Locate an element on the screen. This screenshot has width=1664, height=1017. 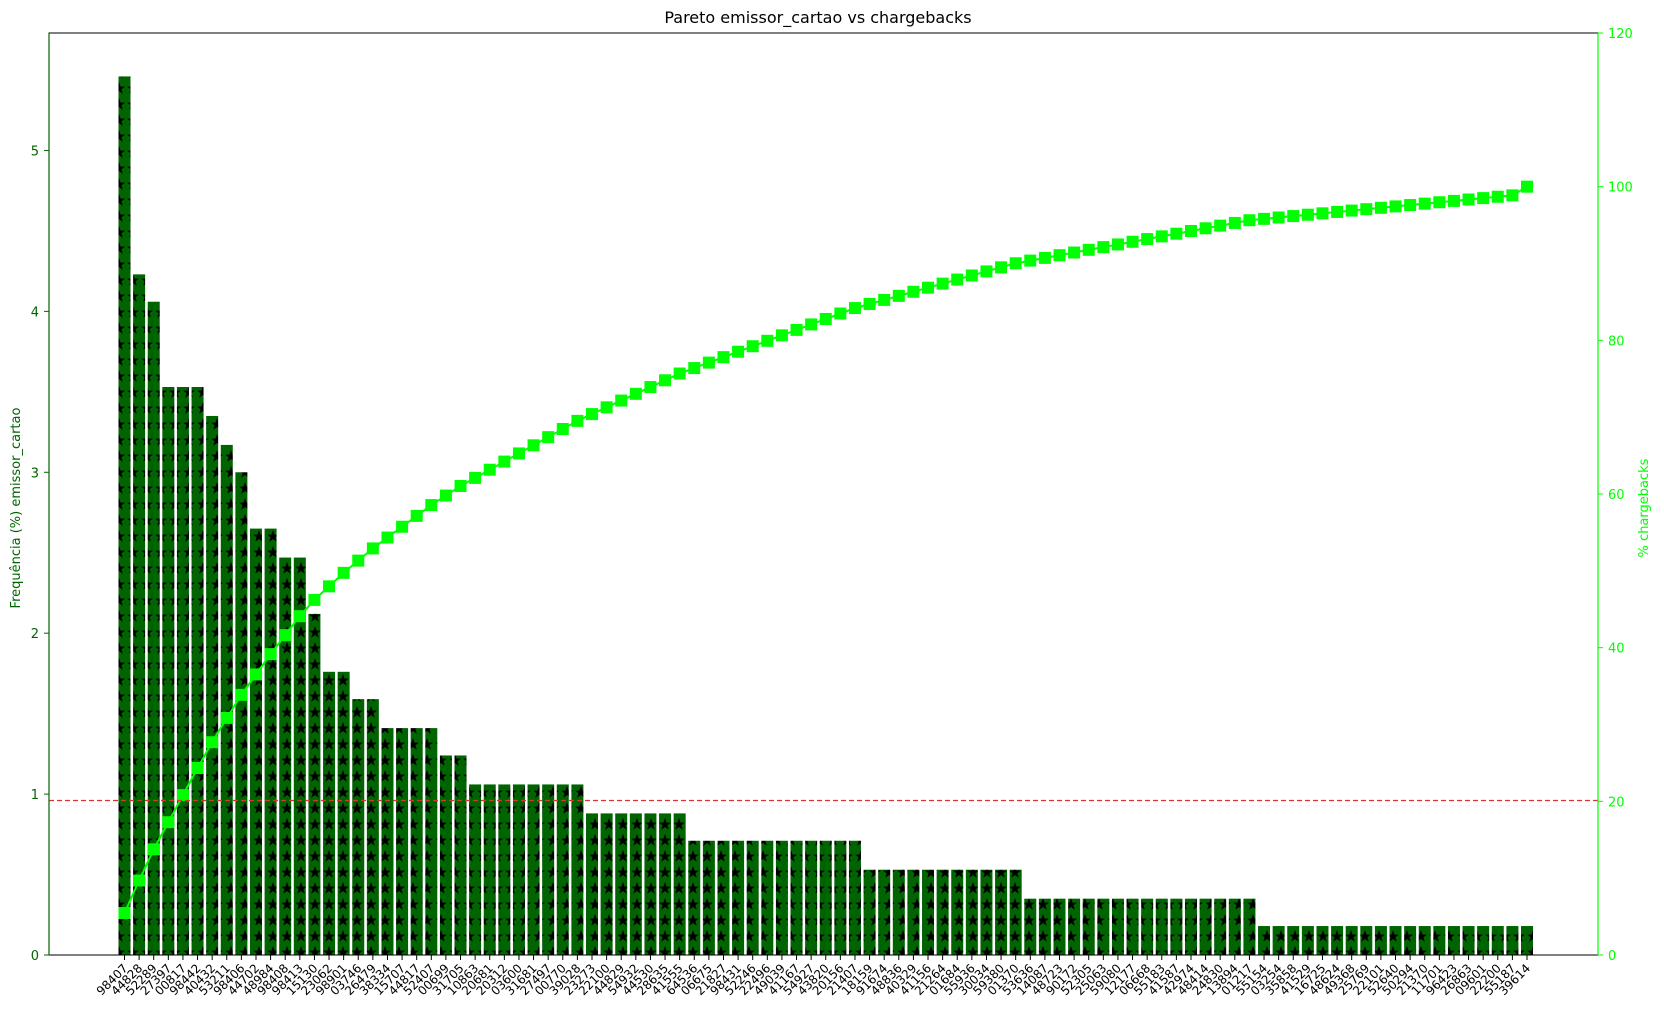
right-tick-label: 60 is located at coordinates (1616, 495).